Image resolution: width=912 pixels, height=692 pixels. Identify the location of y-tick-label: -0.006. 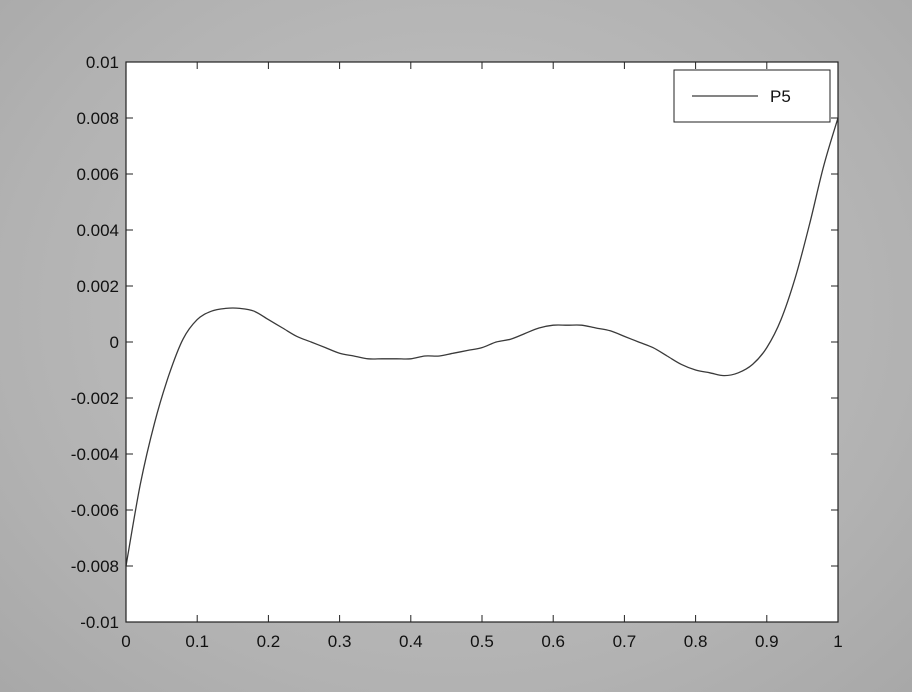
(95, 510).